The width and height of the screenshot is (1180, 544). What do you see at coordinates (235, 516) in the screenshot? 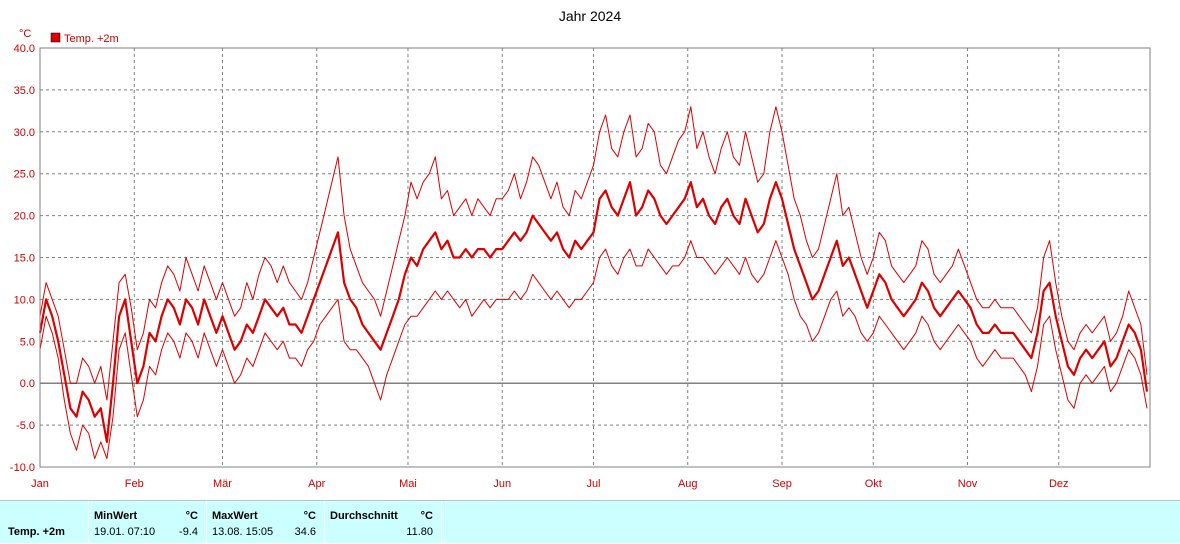
I see `max-label: MaxWert` at bounding box center [235, 516].